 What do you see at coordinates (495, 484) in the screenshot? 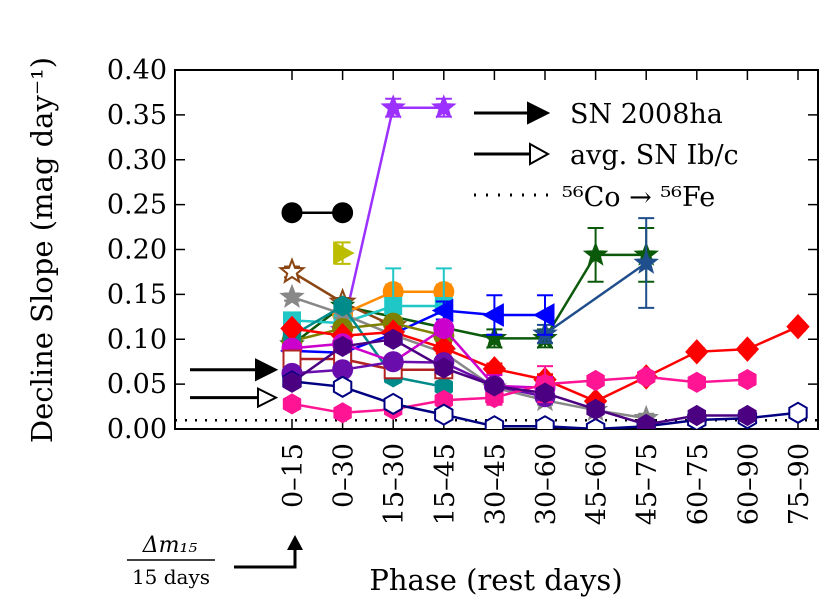
I see `x-tick-label: 30–45` at bounding box center [495, 484].